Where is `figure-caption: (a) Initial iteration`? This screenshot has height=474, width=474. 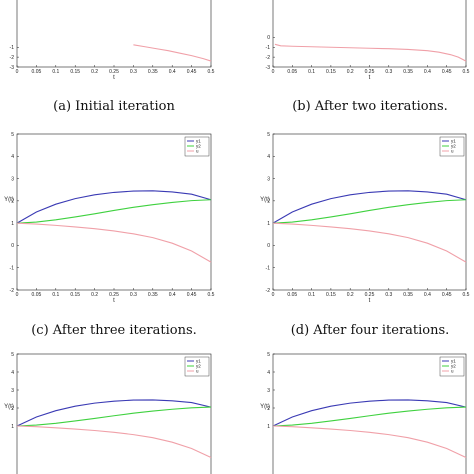 figure-caption: (a) Initial iteration is located at coordinates (114, 106).